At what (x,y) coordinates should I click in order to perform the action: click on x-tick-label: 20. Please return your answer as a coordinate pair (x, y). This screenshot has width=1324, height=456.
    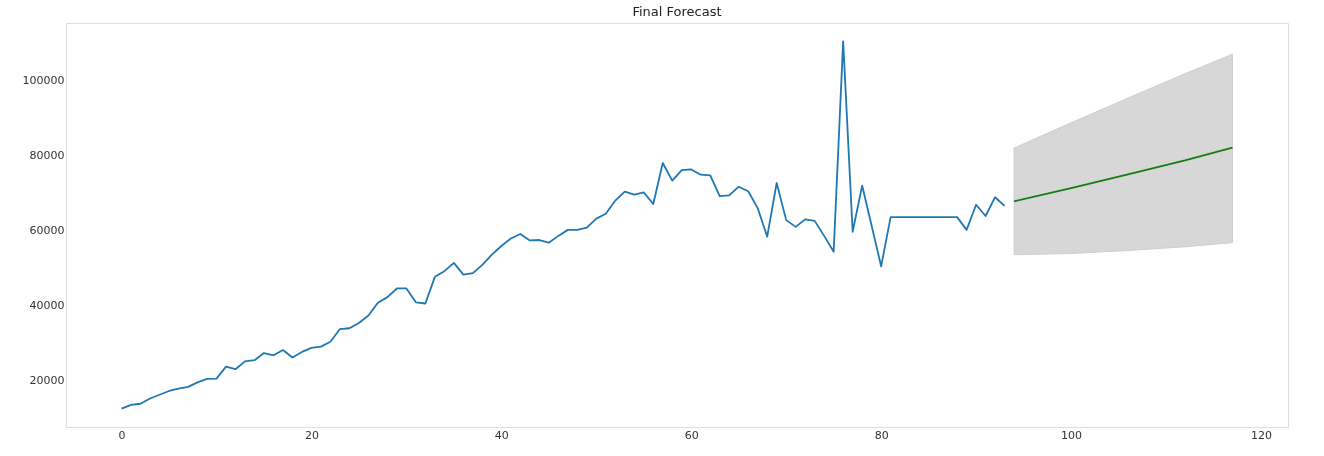
    Looking at the image, I should click on (311, 435).